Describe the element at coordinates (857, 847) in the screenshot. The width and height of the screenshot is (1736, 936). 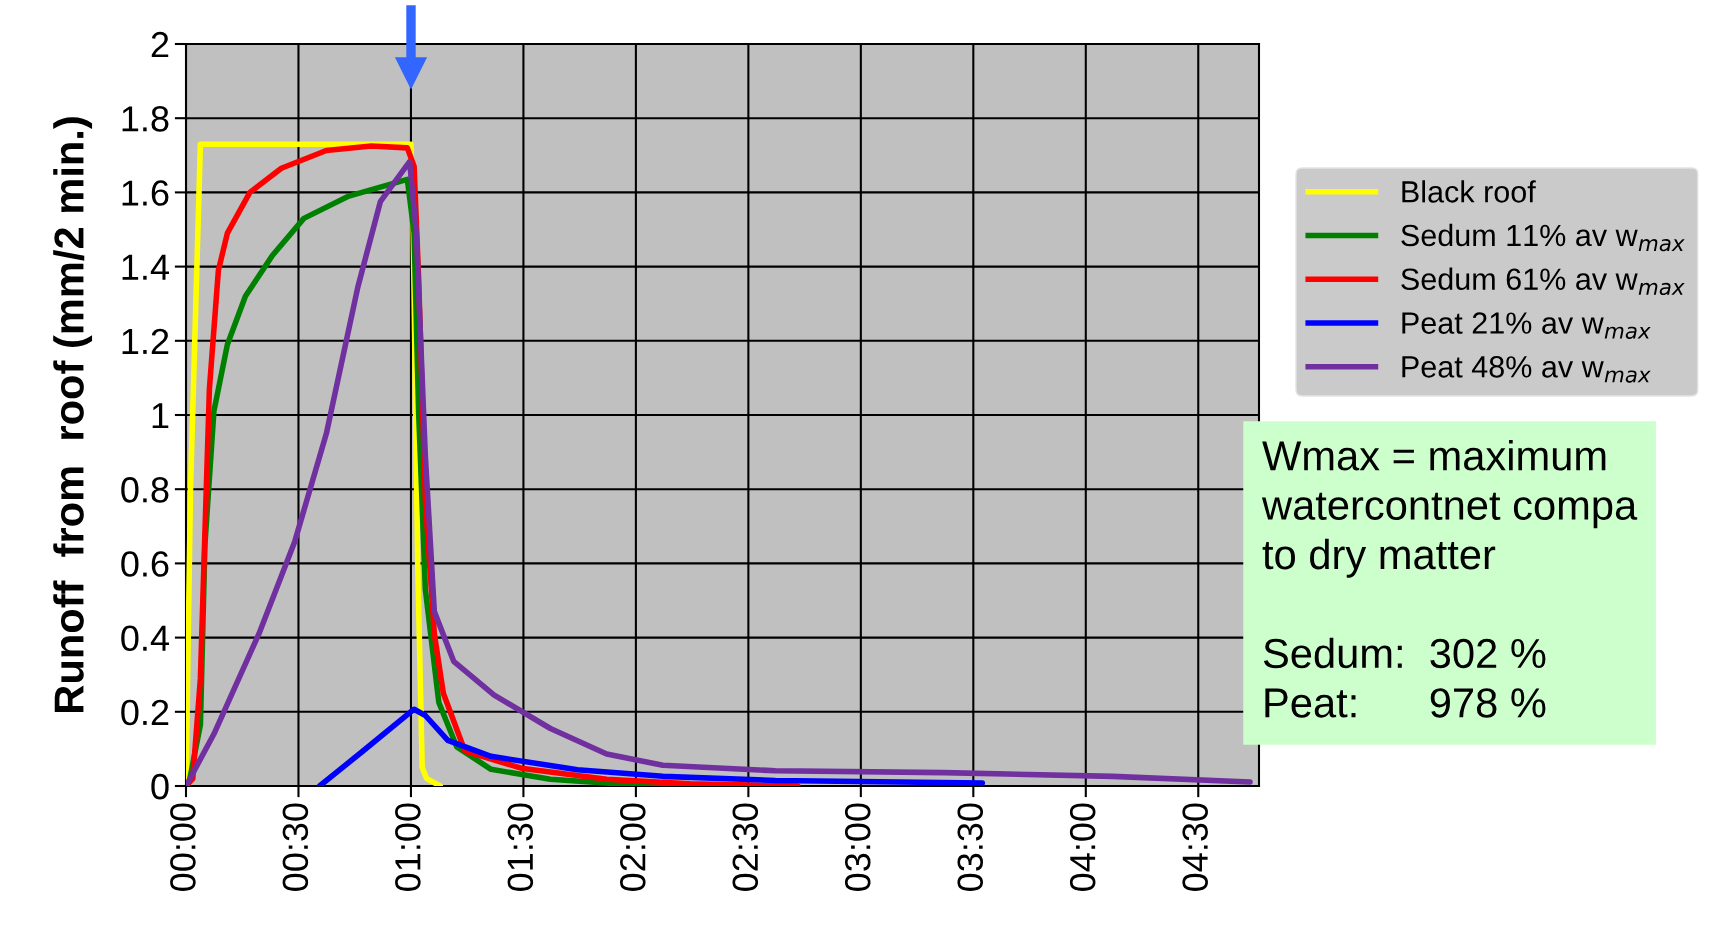
I see `x-tick-label: 03:00` at that location.